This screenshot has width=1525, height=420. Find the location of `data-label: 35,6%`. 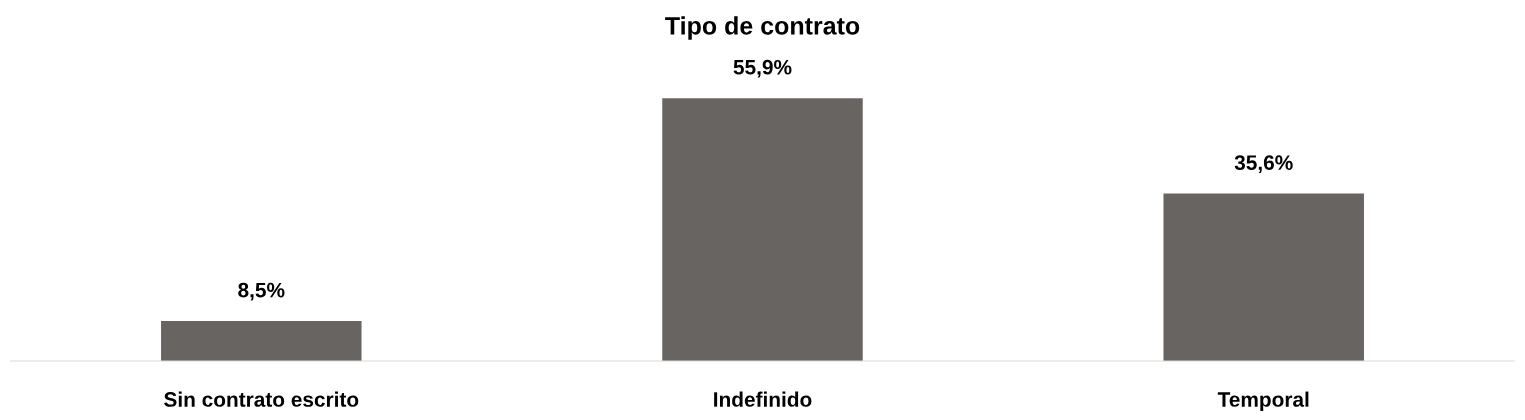

data-label: 35,6% is located at coordinates (1263, 164).